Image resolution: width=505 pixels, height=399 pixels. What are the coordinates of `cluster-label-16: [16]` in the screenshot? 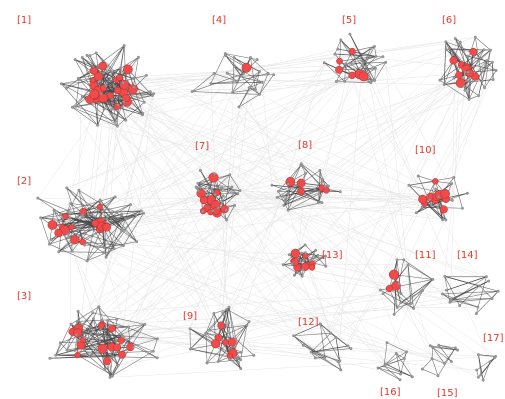 It's located at (390, 392).